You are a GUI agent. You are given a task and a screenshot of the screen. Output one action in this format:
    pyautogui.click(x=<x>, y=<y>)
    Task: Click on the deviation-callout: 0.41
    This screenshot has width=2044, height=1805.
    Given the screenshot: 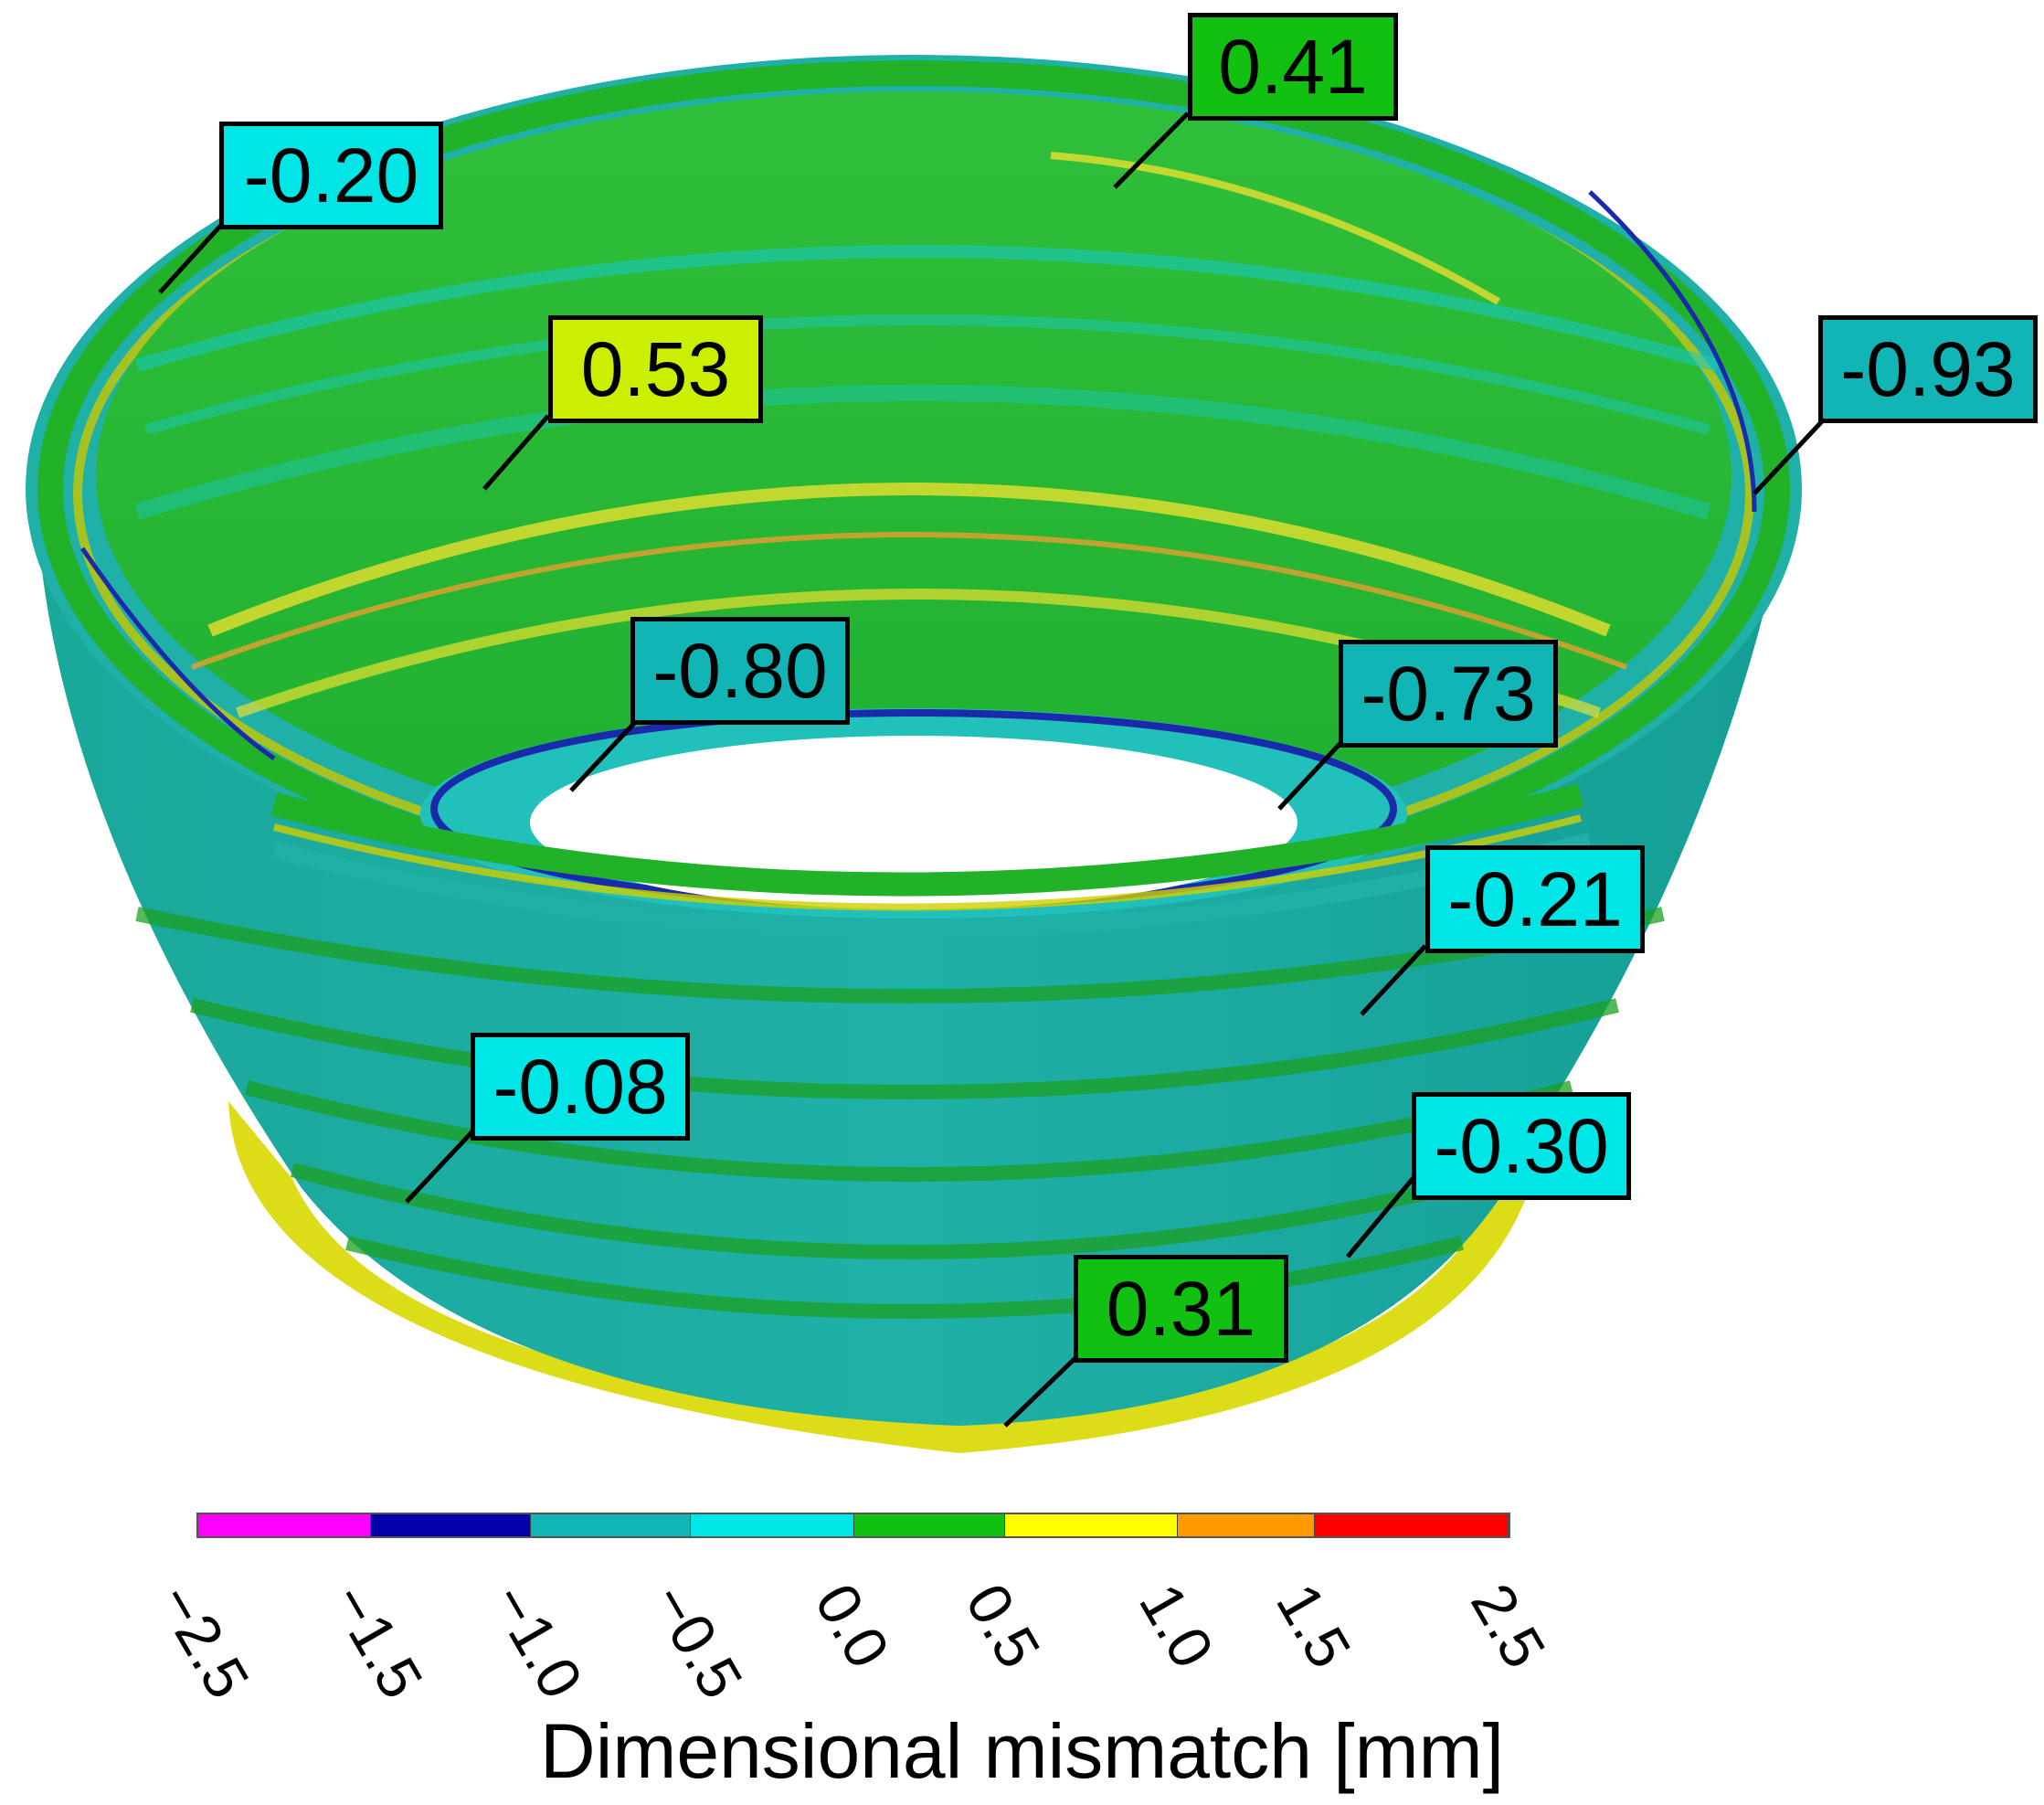 What is the action you would take?
    pyautogui.click(x=1293, y=67)
    